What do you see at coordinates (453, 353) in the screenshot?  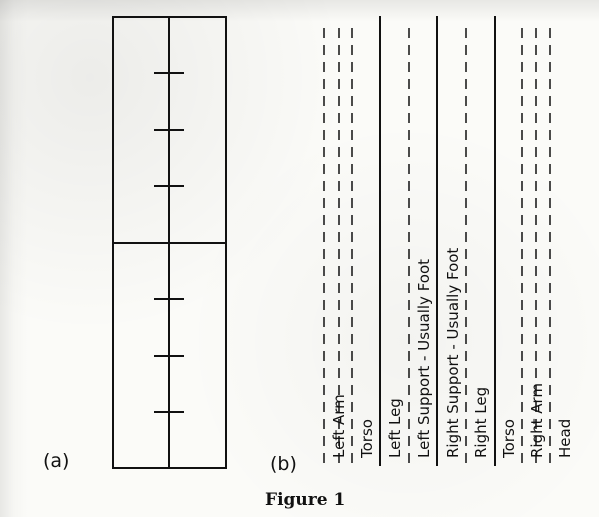 I see `column-label-right-support: Right Support - Usually Foot` at bounding box center [453, 353].